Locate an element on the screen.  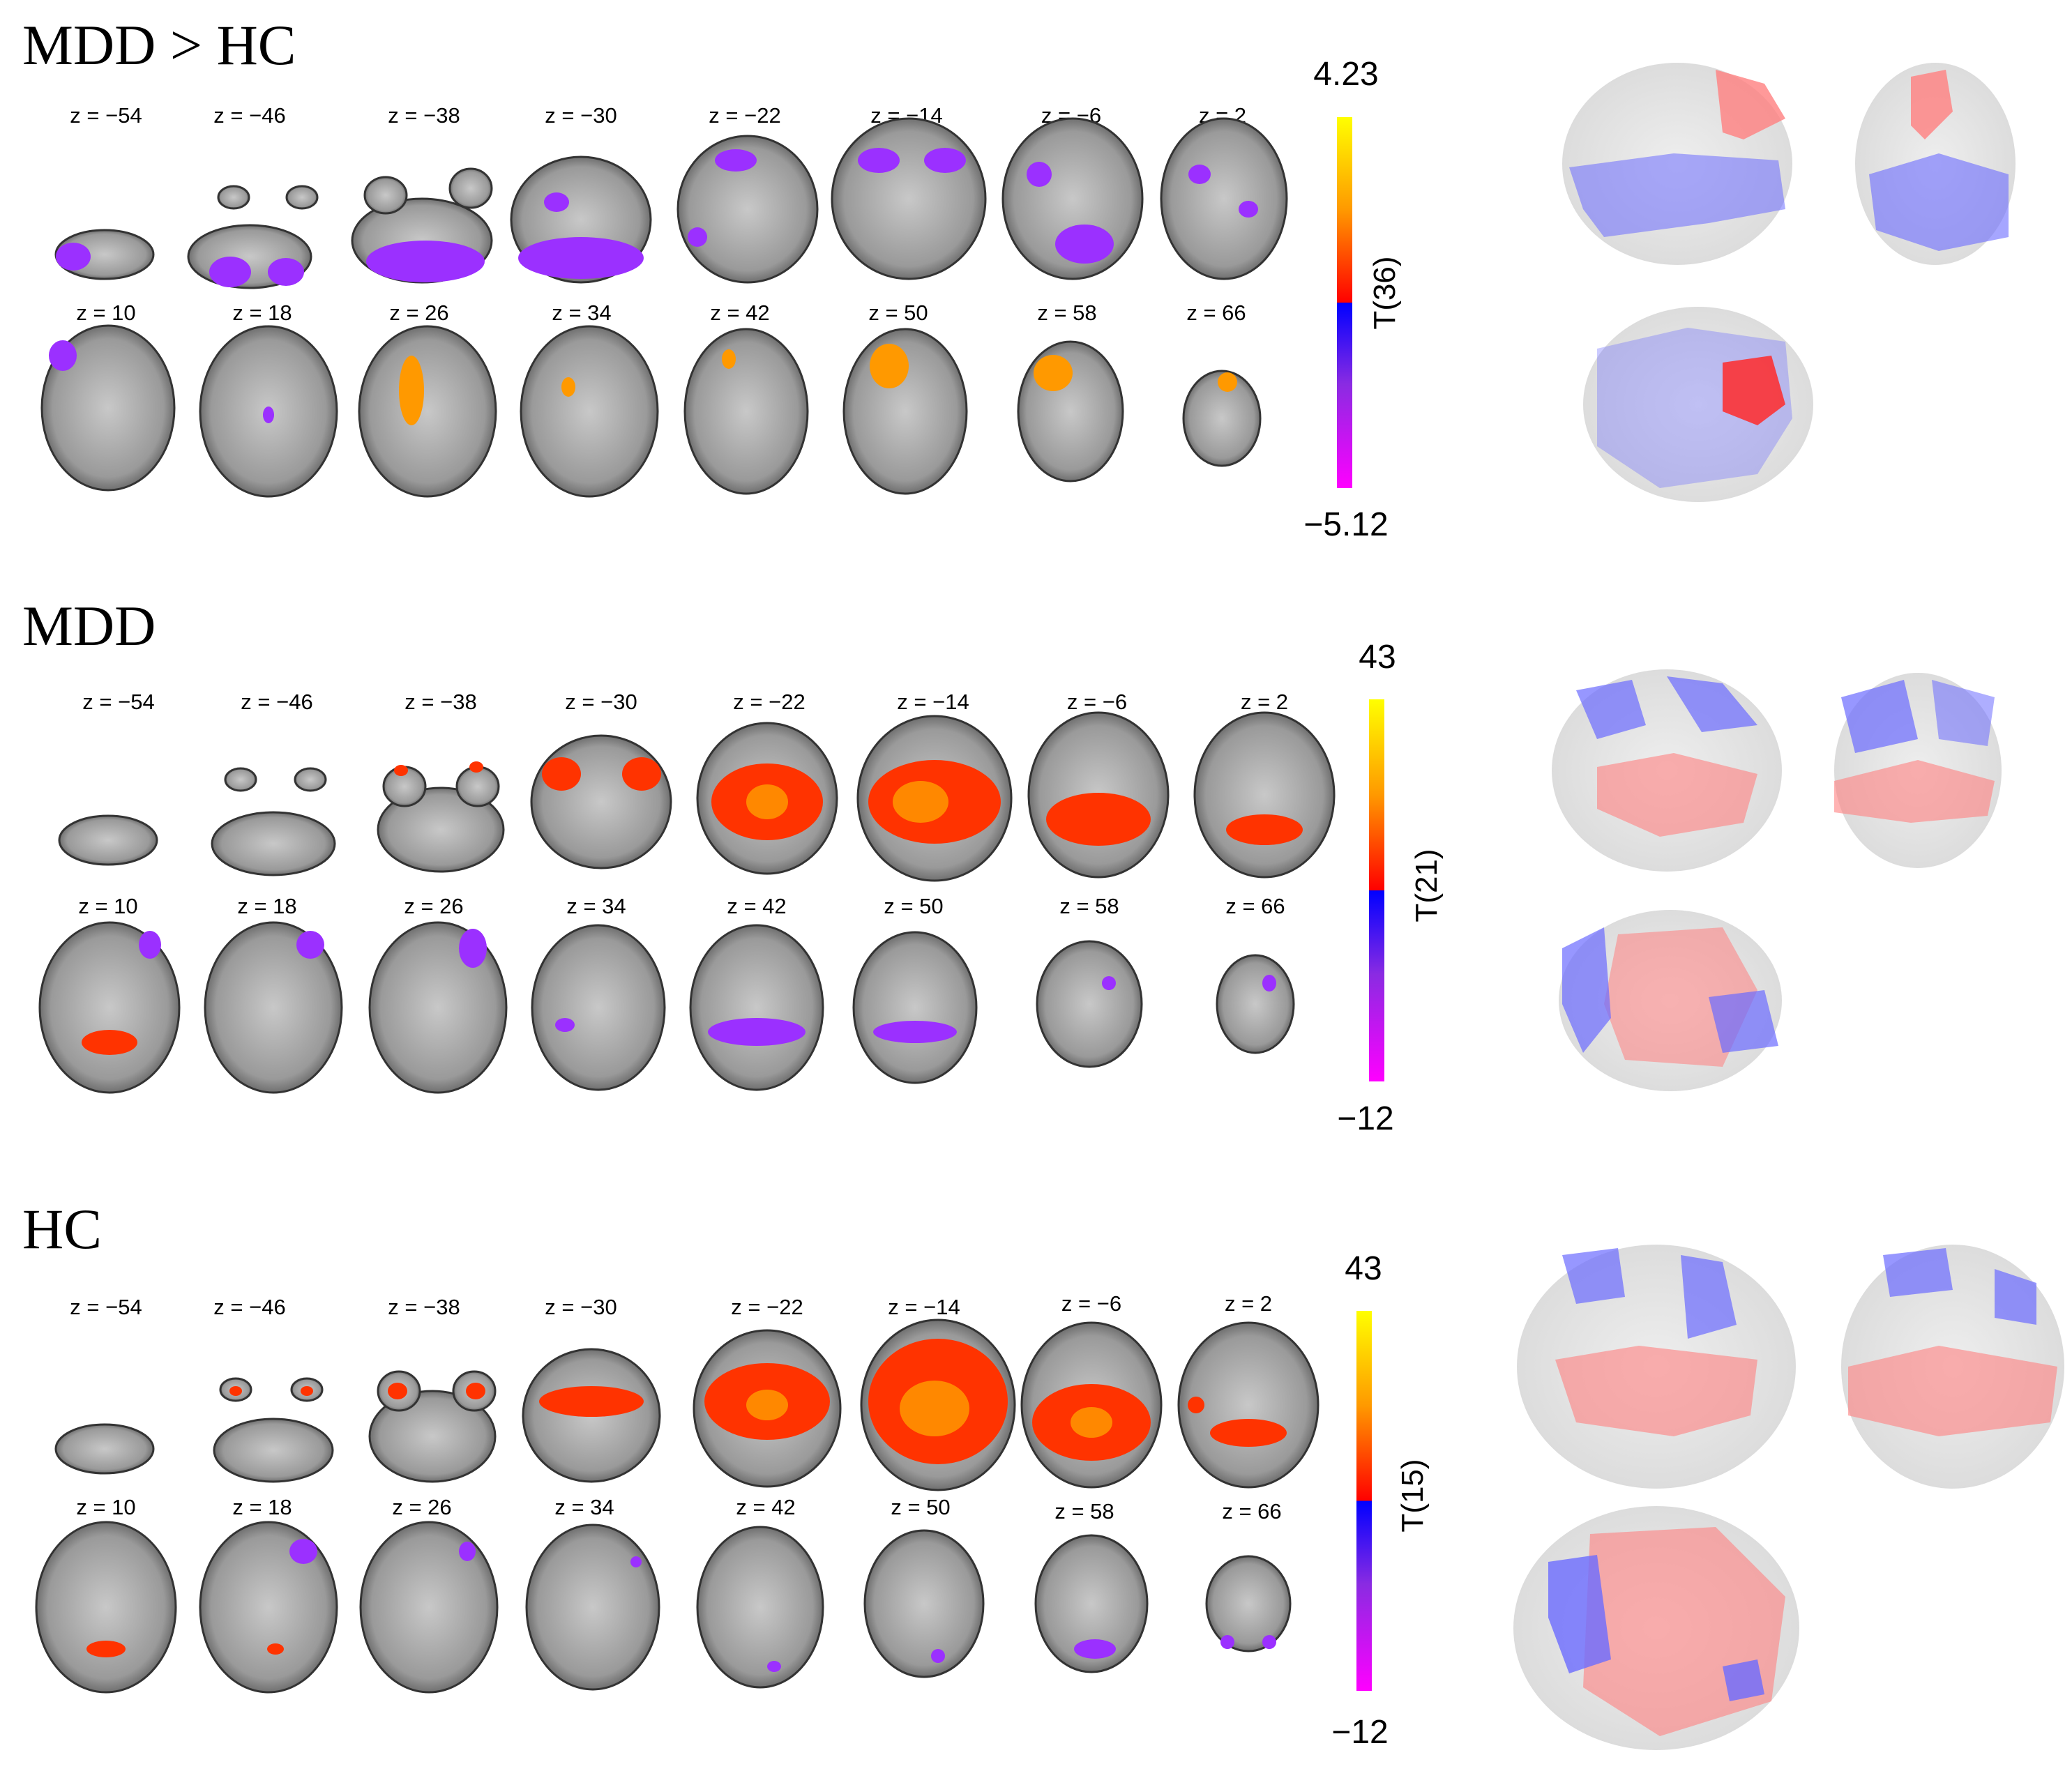
colorbar-stat-label: T(36) is located at coordinates (1385, 292).